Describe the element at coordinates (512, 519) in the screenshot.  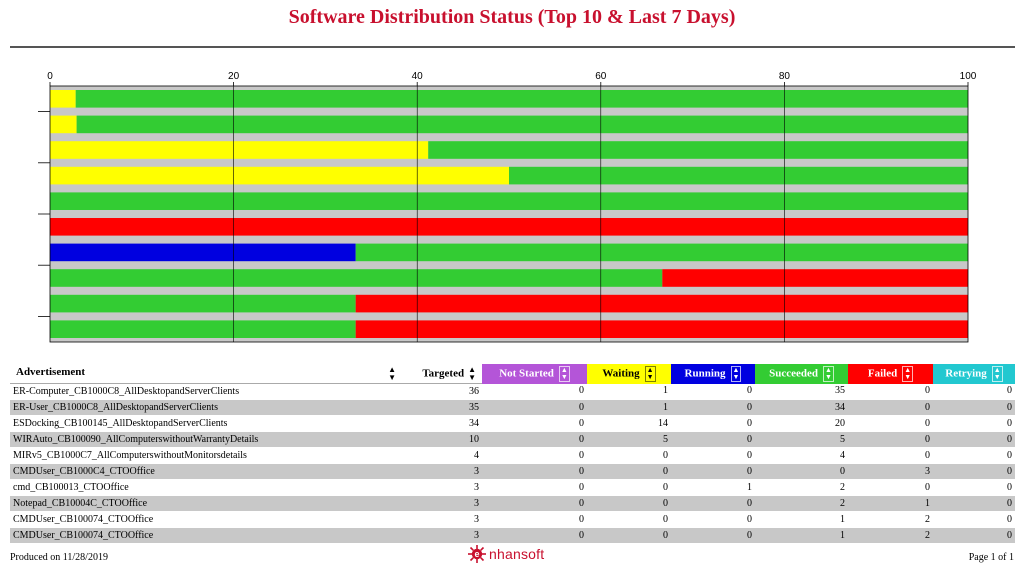
I see `table-row: CMDUser_CB100074_CTOOffice 3 0 0 0 1 2 0` at that location.